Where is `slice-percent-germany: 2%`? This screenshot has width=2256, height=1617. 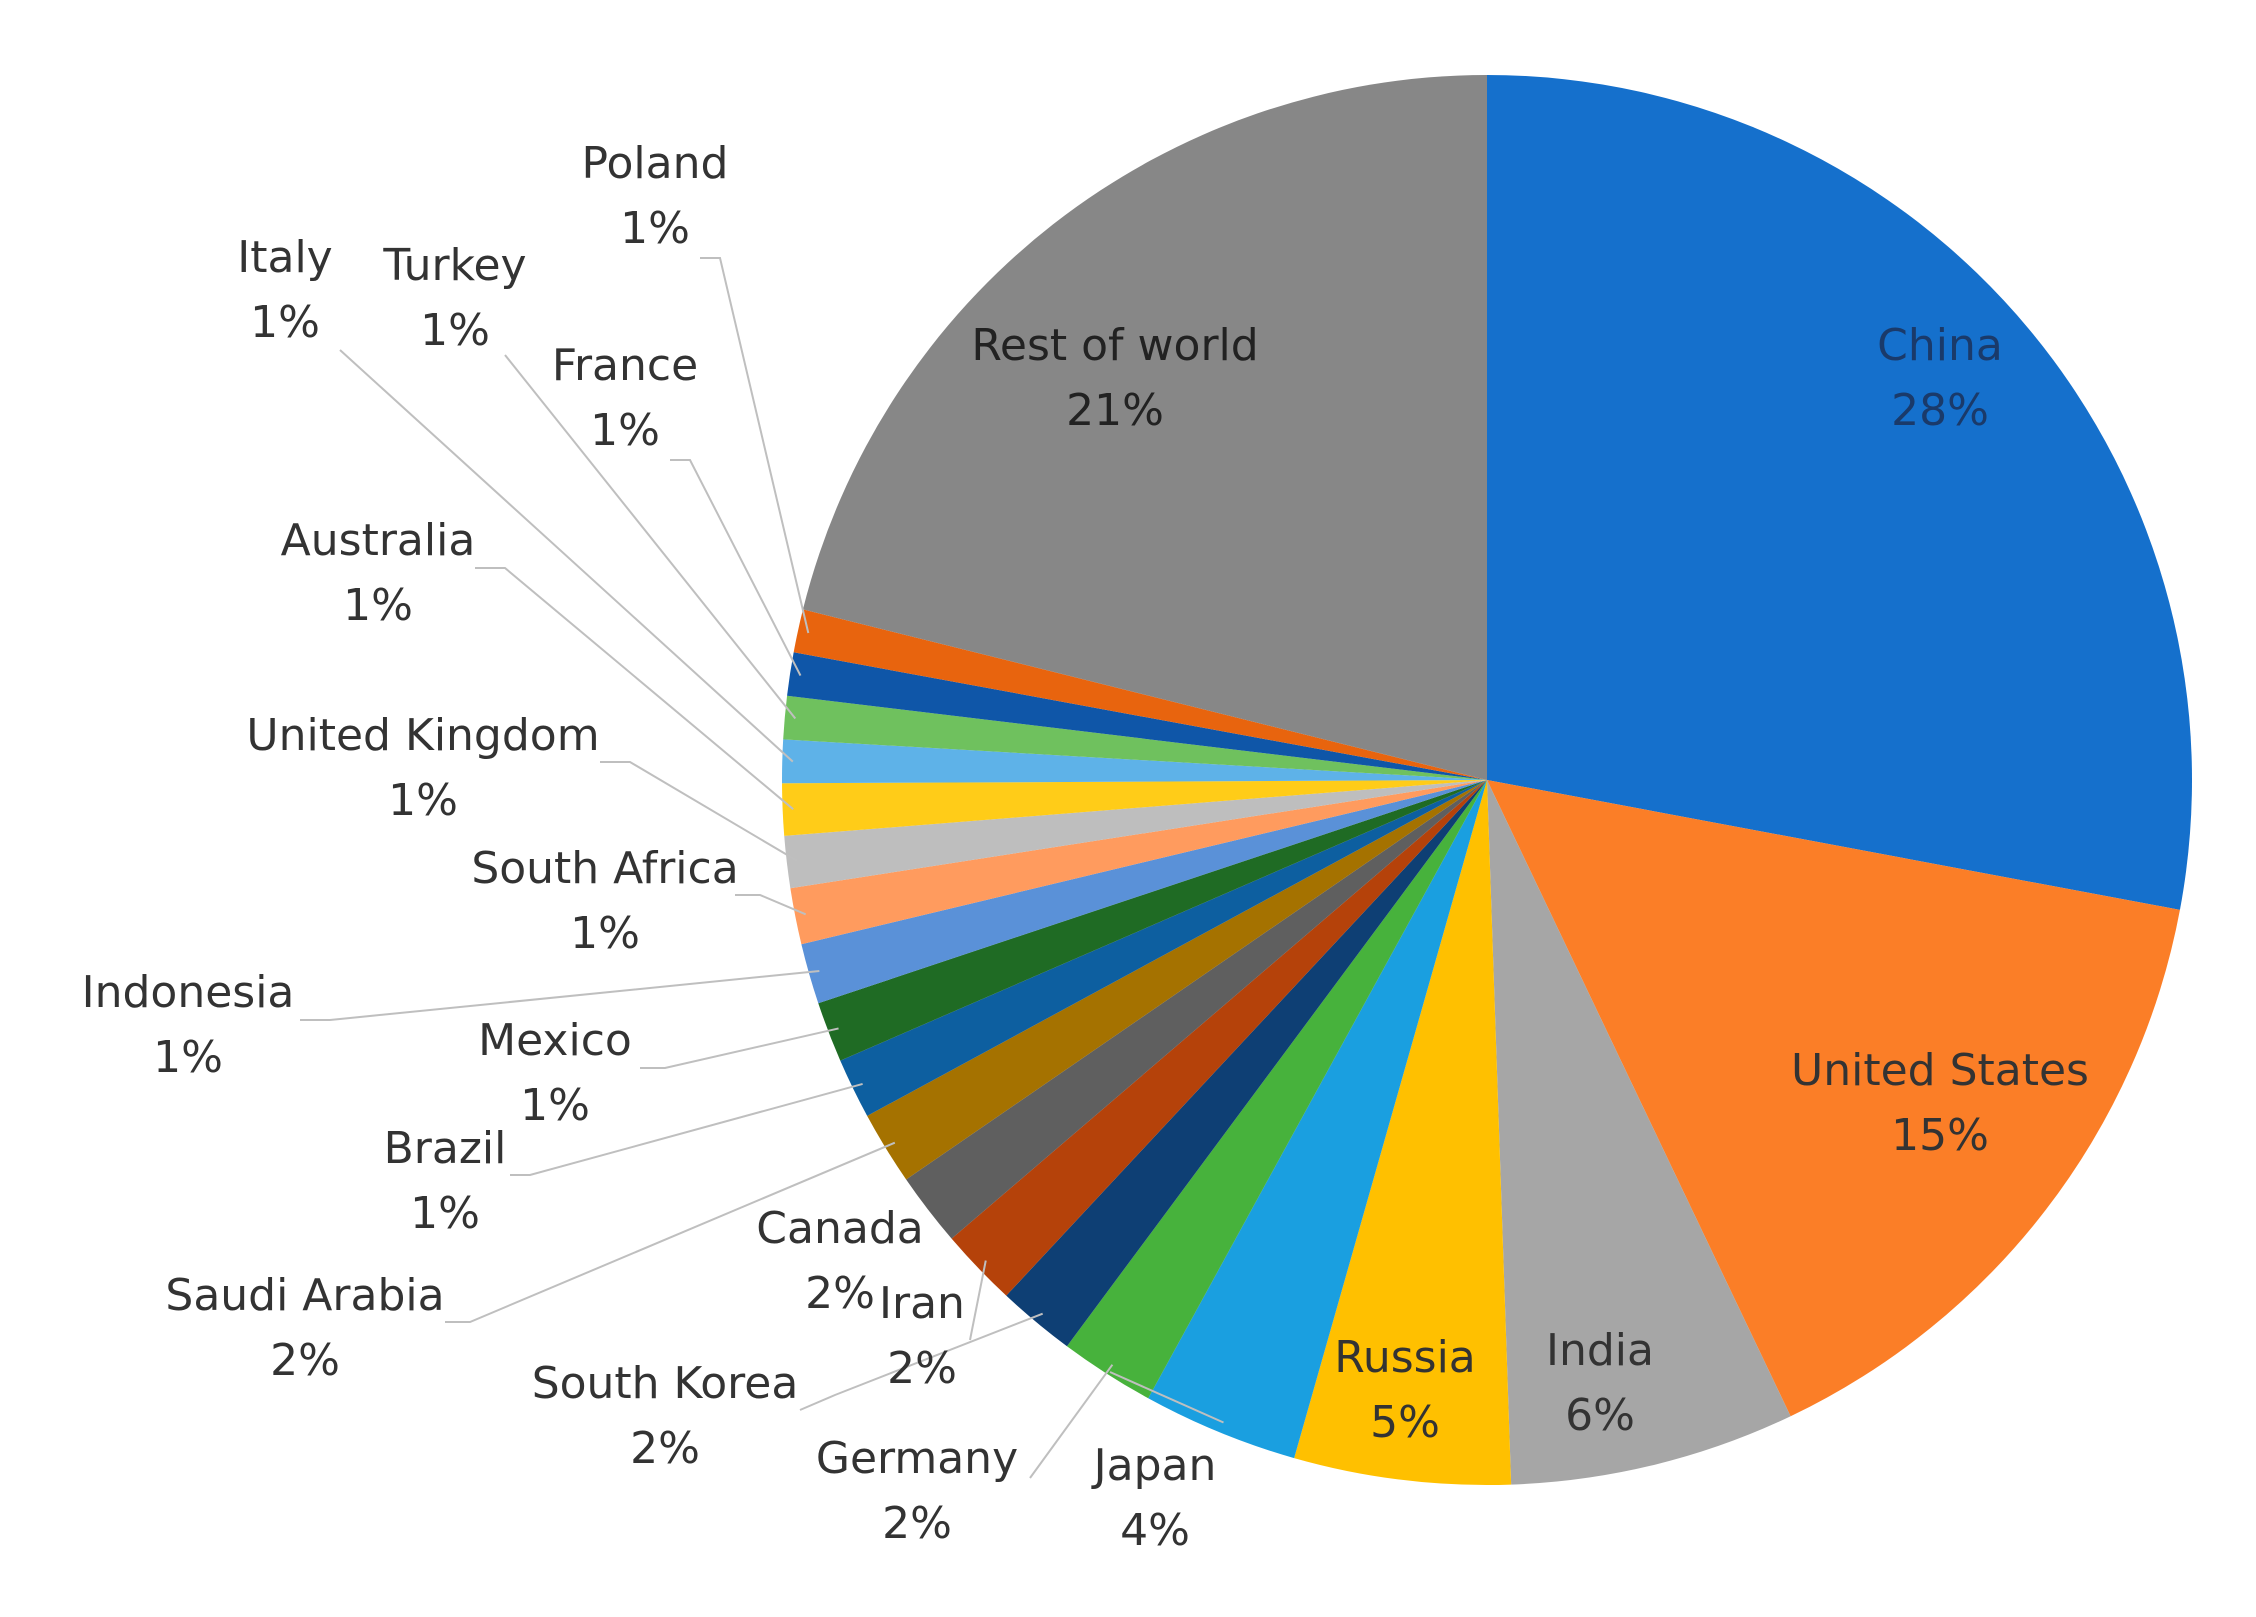
slice-percent-germany: 2% is located at coordinates (917, 1523).